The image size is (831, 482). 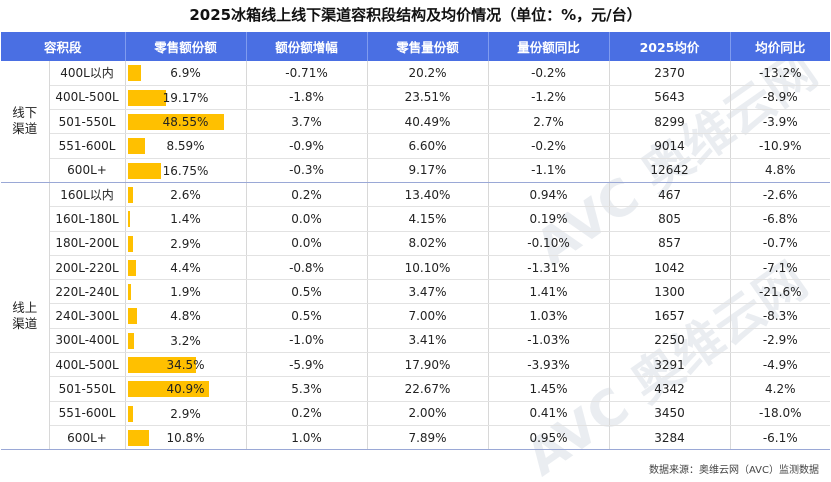 I want to click on volume-yoy-cell: -1.31%, so click(x=549, y=268).